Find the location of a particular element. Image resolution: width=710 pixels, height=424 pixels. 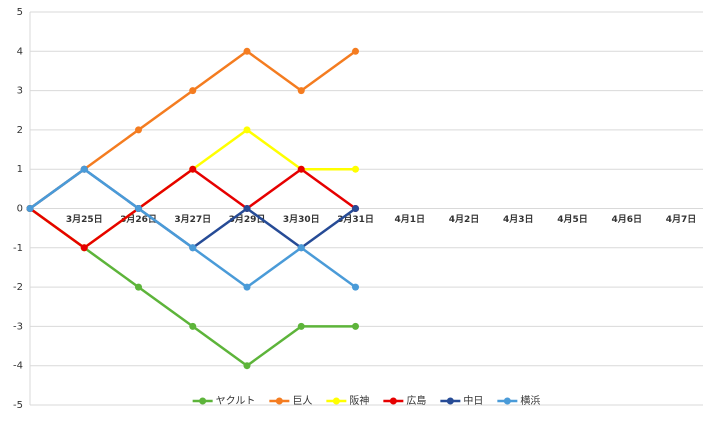

y-tick-label: -5 is located at coordinates (18, 405).